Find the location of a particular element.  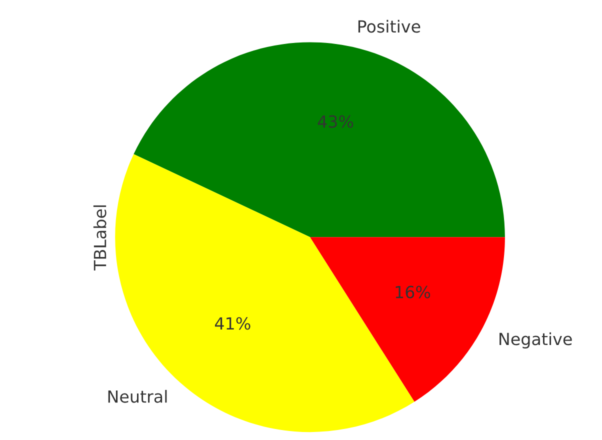

slice-label: Negative is located at coordinates (536, 340).